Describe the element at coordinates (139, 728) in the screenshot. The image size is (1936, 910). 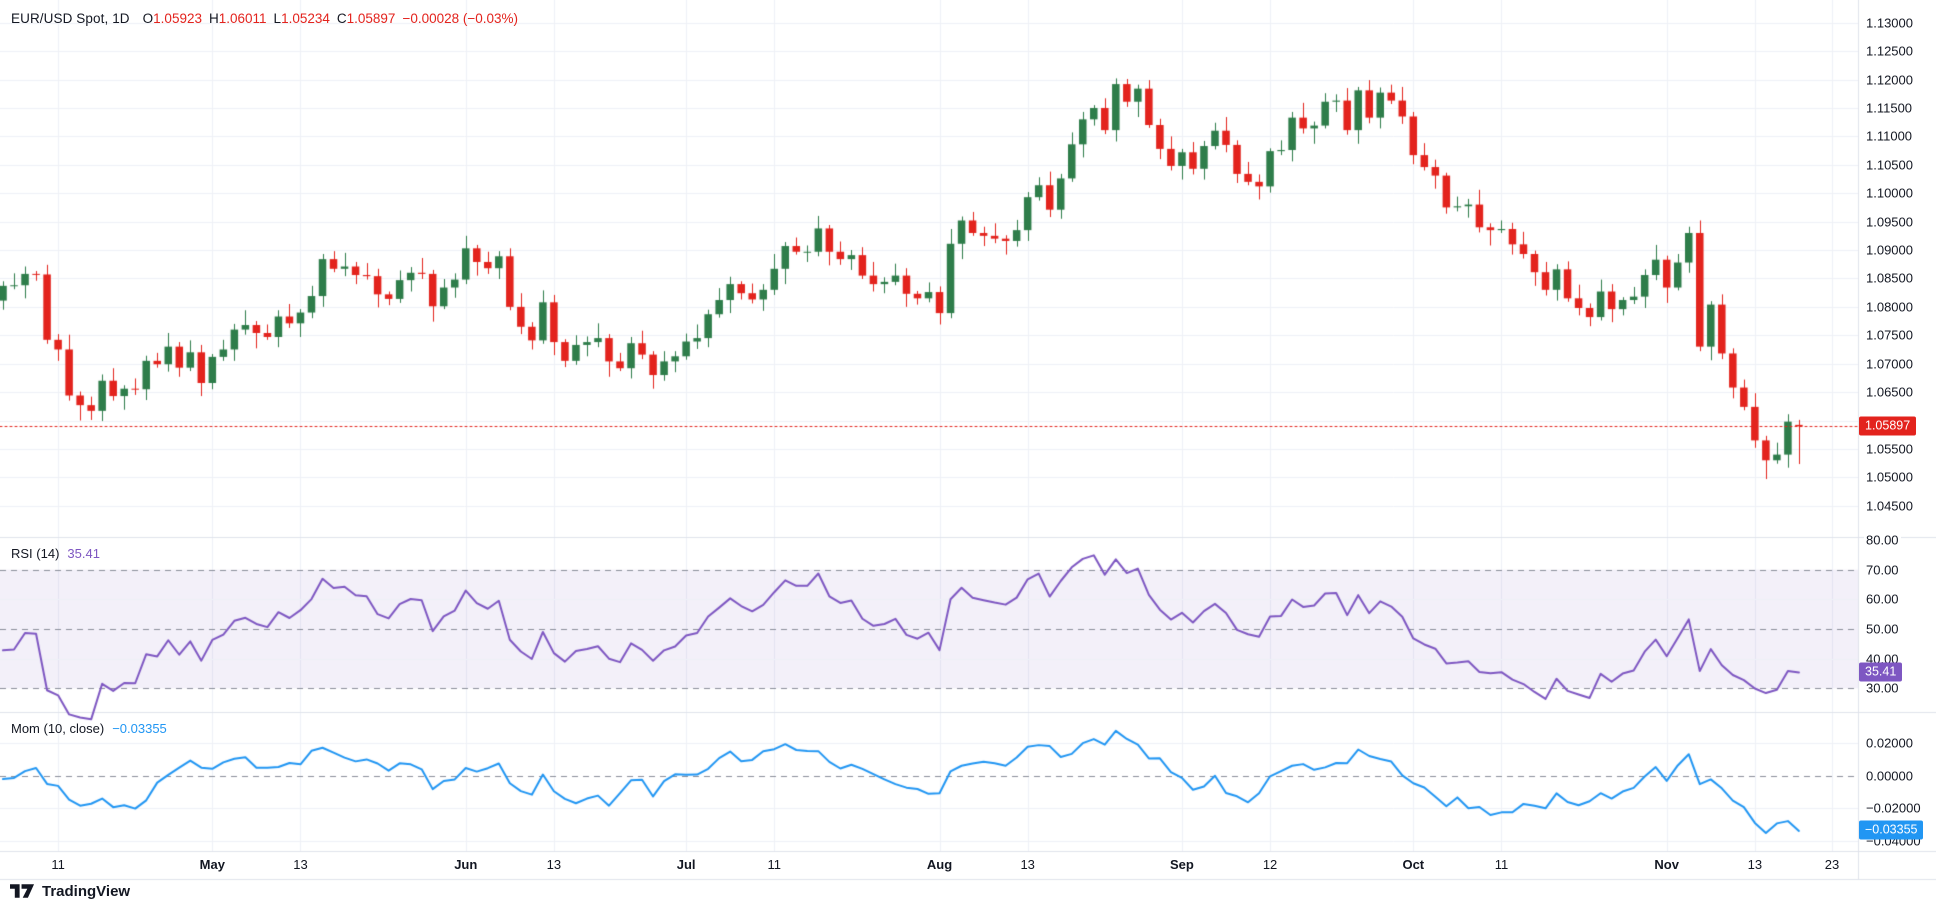
I see `mom-value: −0.03355` at that location.